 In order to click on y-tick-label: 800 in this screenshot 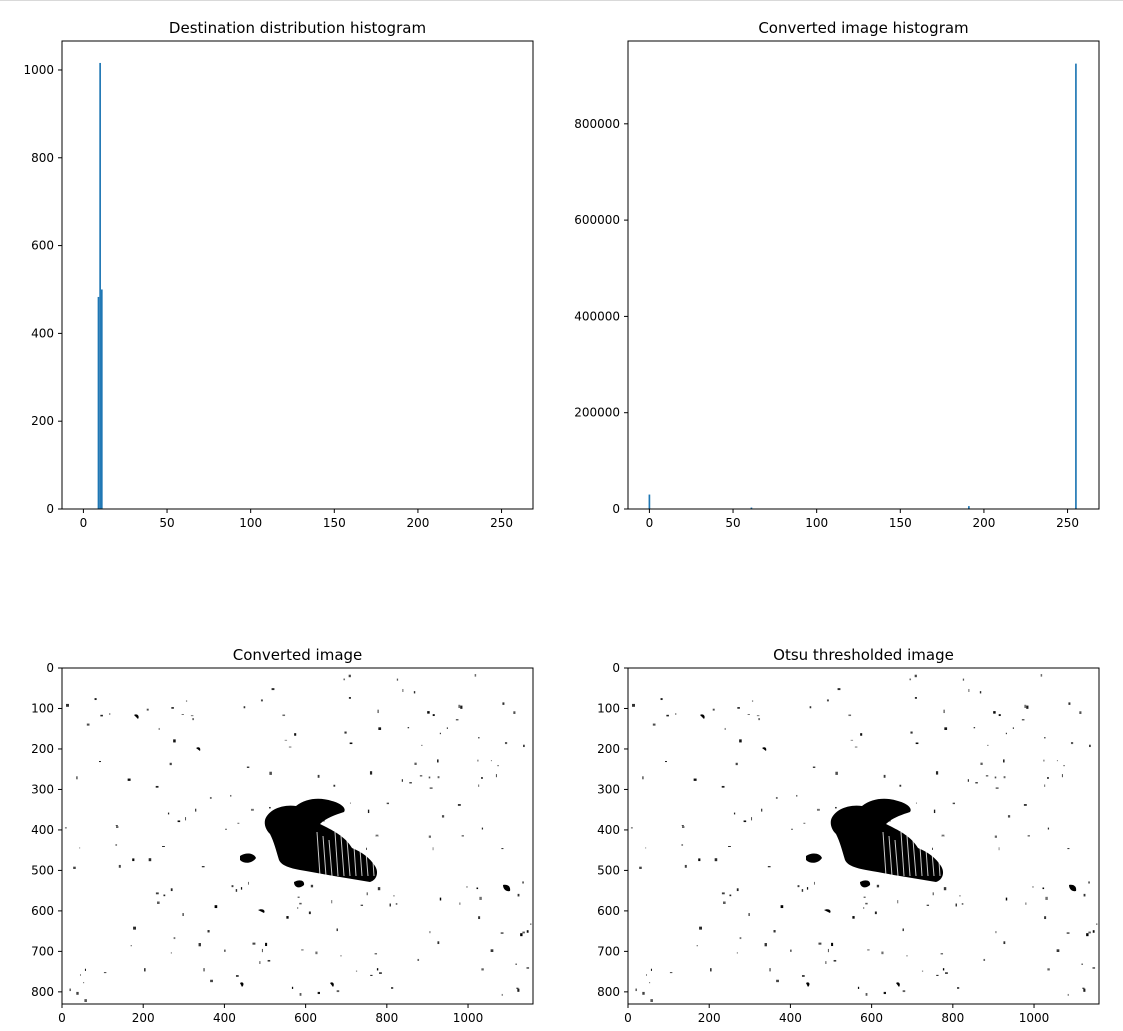, I will do `click(42, 992)`.